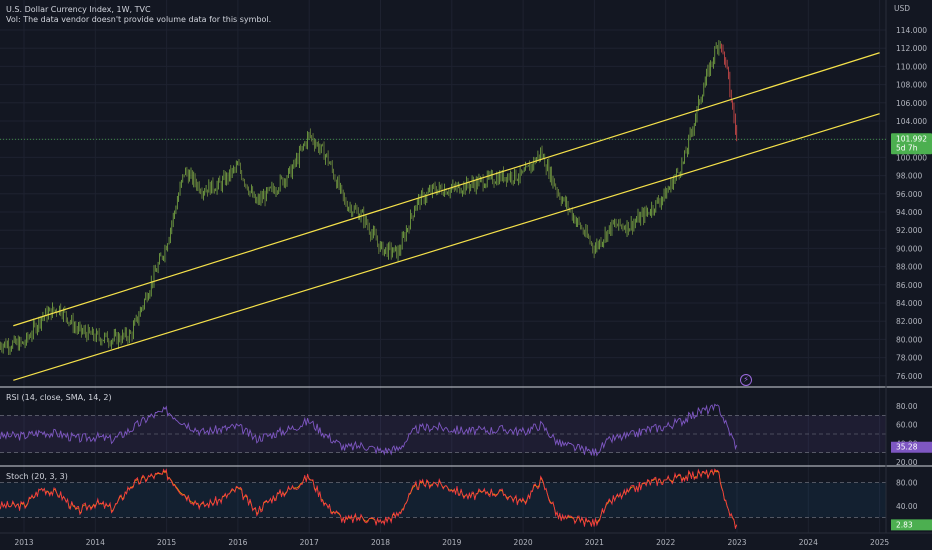 Image resolution: width=932 pixels, height=550 pixels. Describe the element at coordinates (909, 321) in the screenshot. I see `price-tick-label: 82.000` at that location.